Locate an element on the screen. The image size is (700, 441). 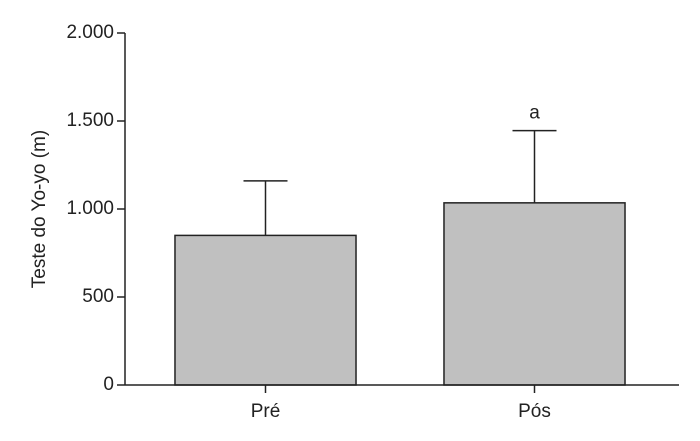
annotation: a is located at coordinates (534, 113).